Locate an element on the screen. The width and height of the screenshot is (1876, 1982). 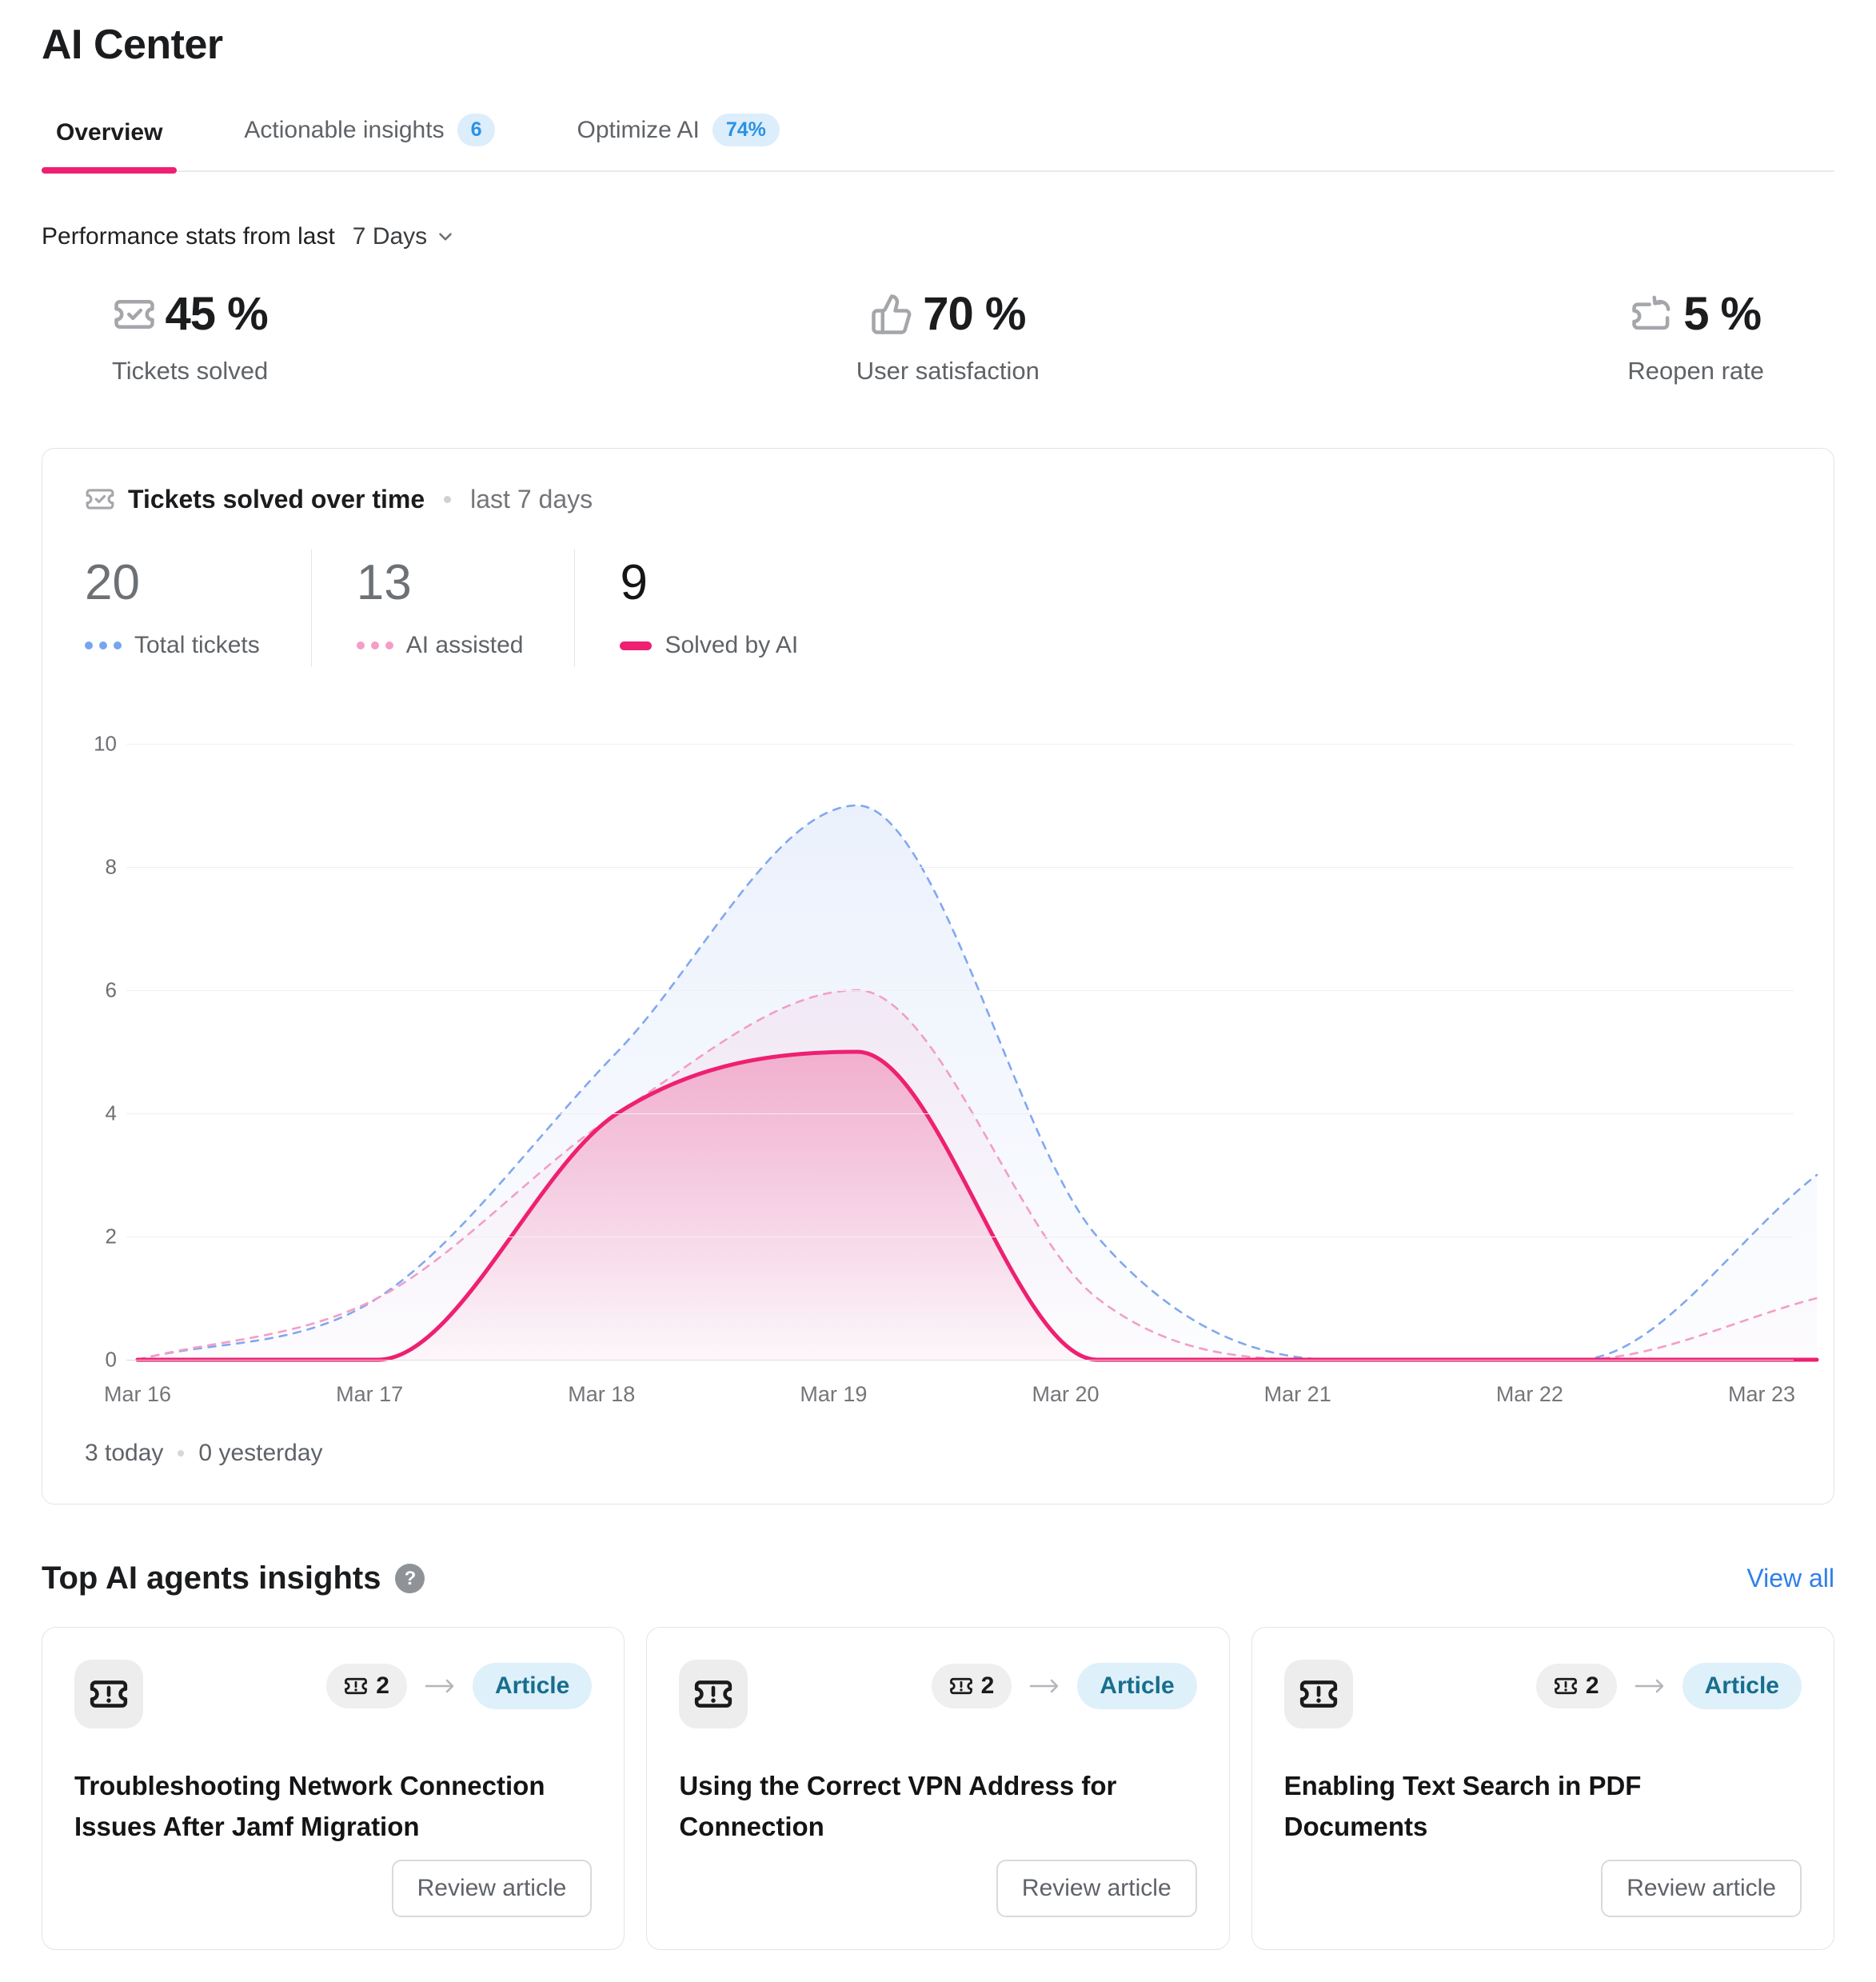
tab-actionable-insights-label: Actionable insights is located at coordinates (344, 129).